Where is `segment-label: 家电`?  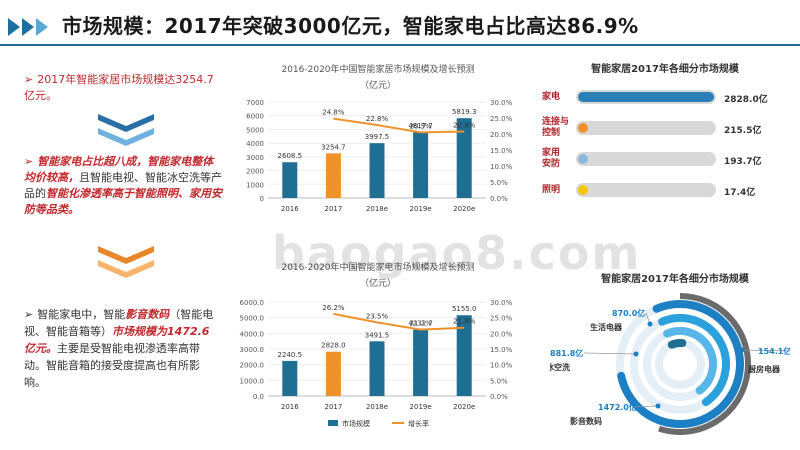 segment-label: 家电 is located at coordinates (551, 97).